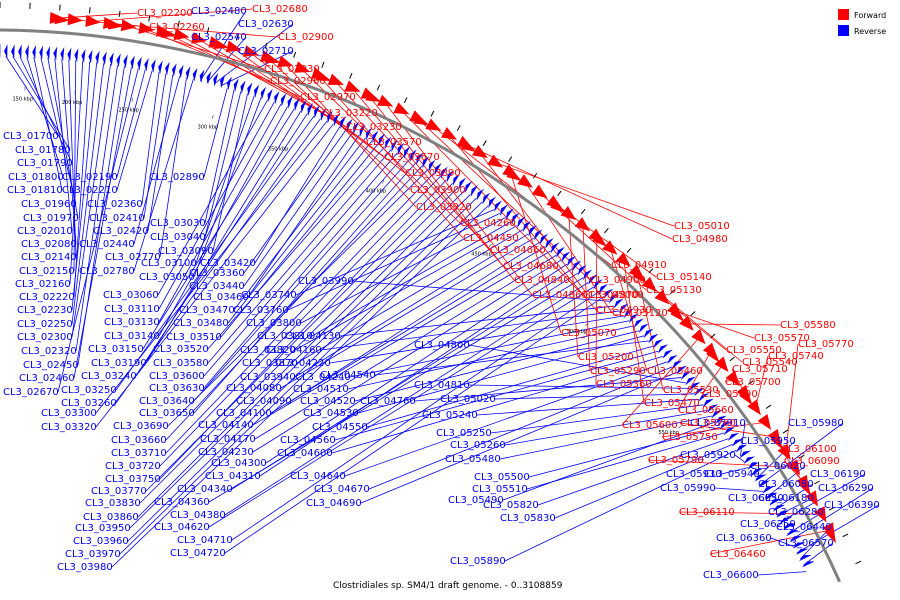  What do you see at coordinates (45, 324) in the screenshot?
I see `gene-label: CL3_02250` at bounding box center [45, 324].